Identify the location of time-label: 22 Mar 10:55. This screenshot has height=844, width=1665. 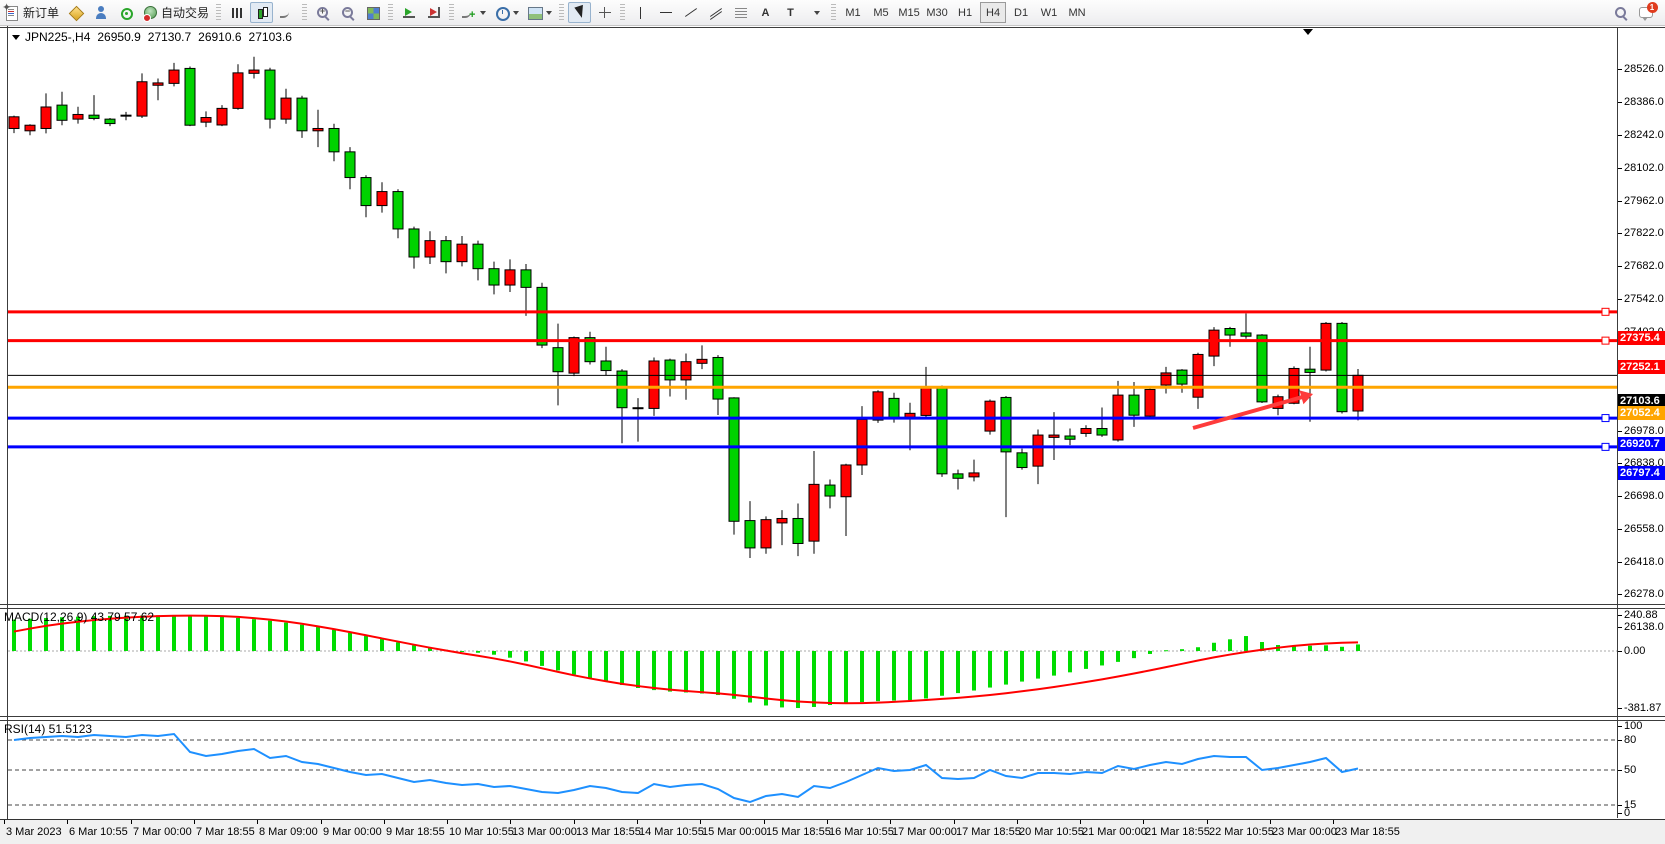
(1241, 832).